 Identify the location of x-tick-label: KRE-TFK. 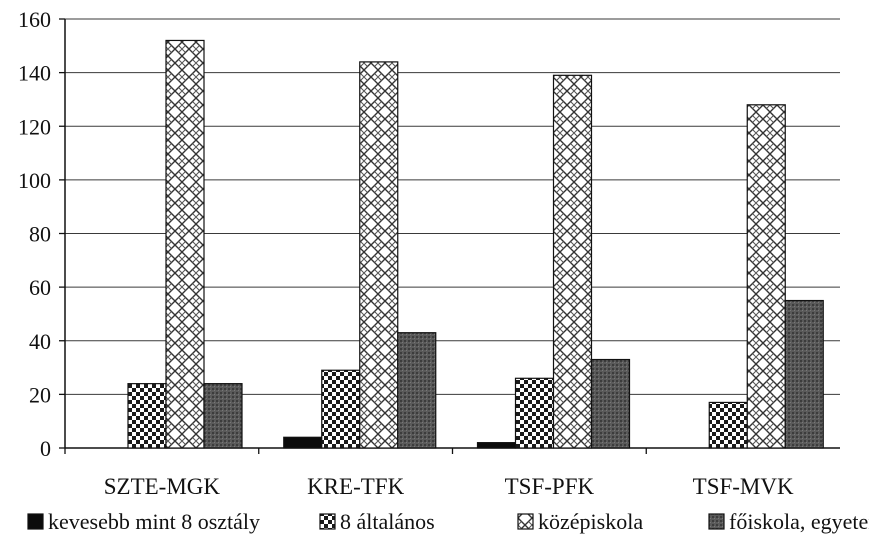
(356, 486).